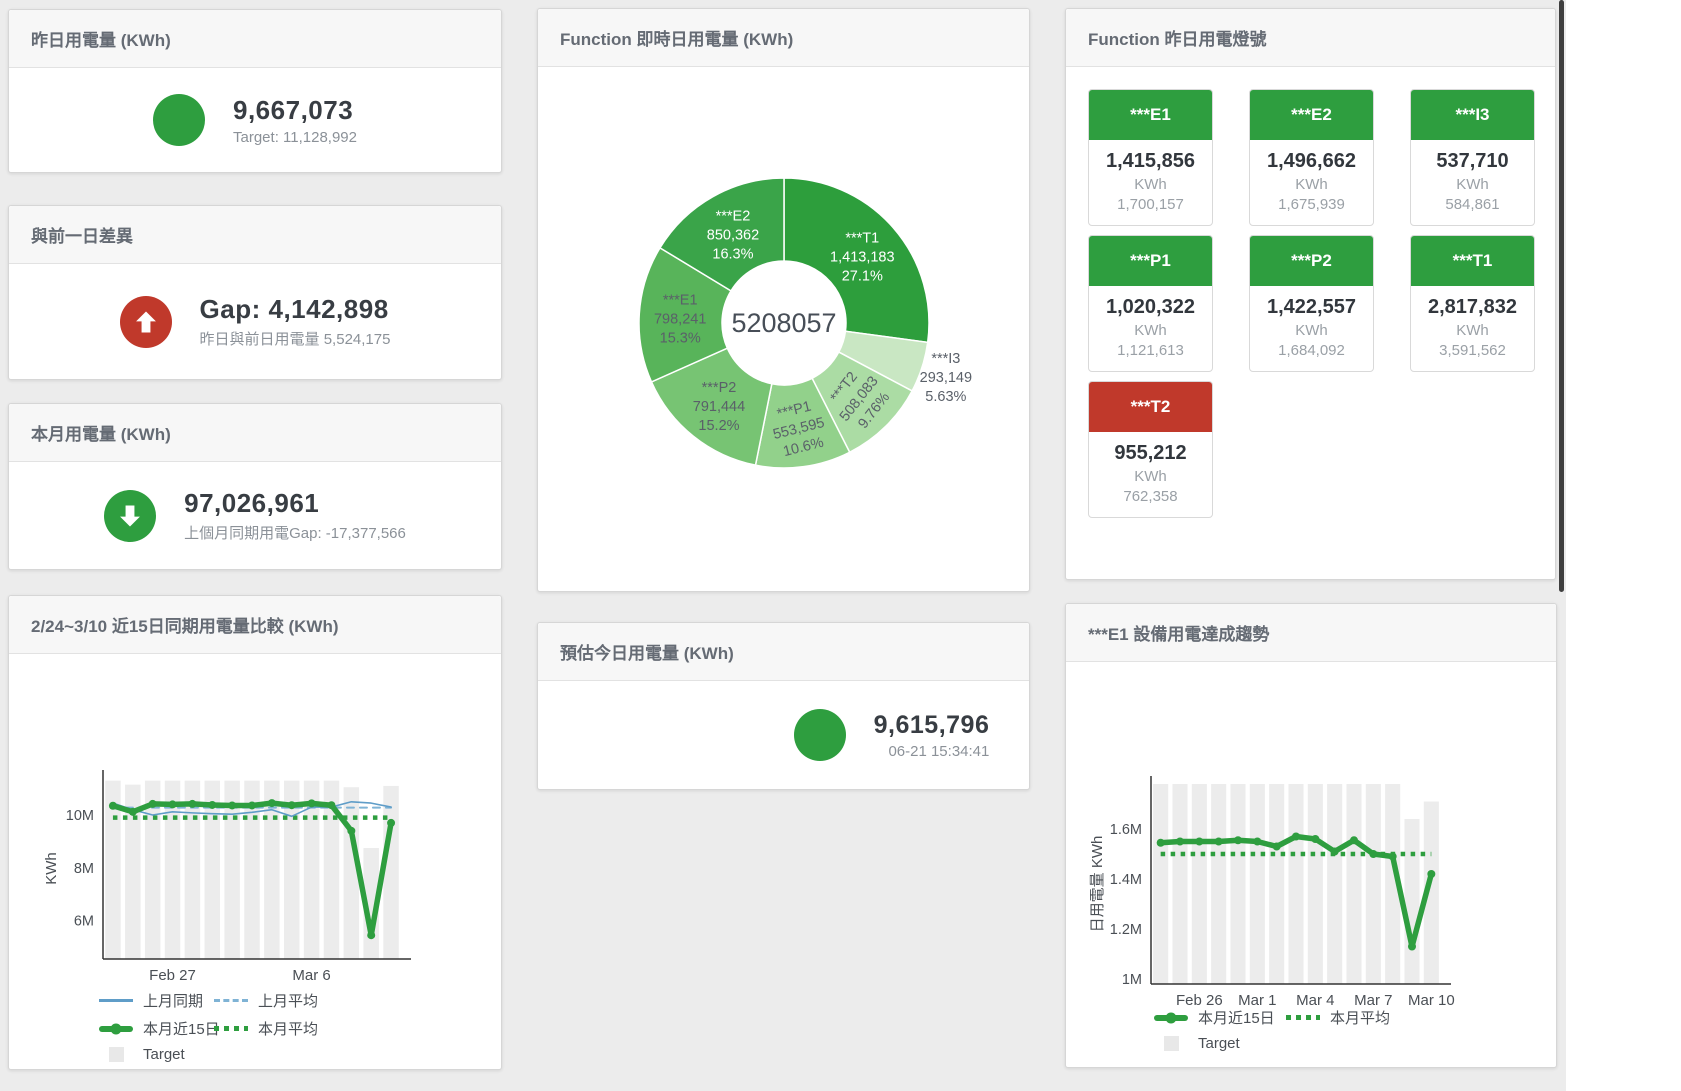 The height and width of the screenshot is (1091, 1681). I want to click on y-tick-label: 1.2M, so click(1126, 930).